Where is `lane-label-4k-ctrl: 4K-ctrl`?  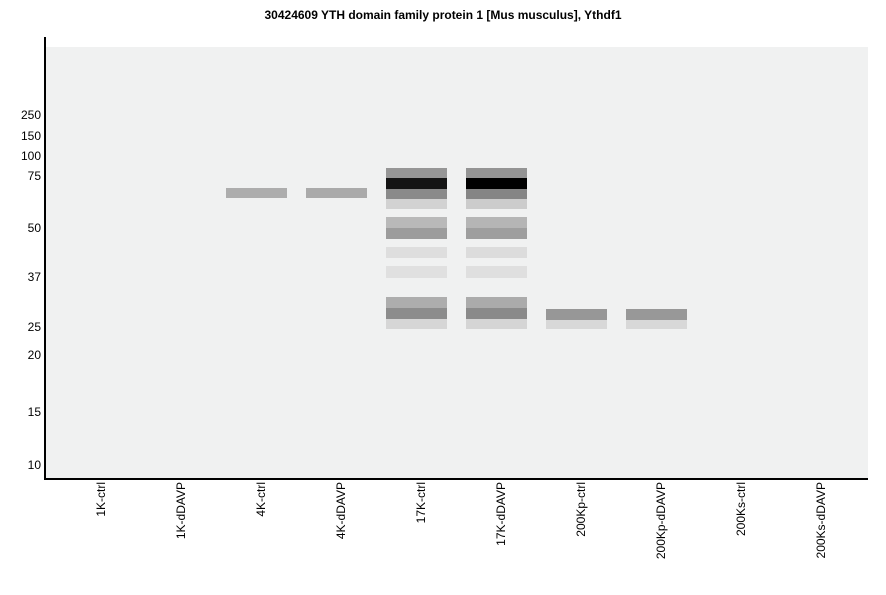 lane-label-4k-ctrl: 4K-ctrl is located at coordinates (261, 499).